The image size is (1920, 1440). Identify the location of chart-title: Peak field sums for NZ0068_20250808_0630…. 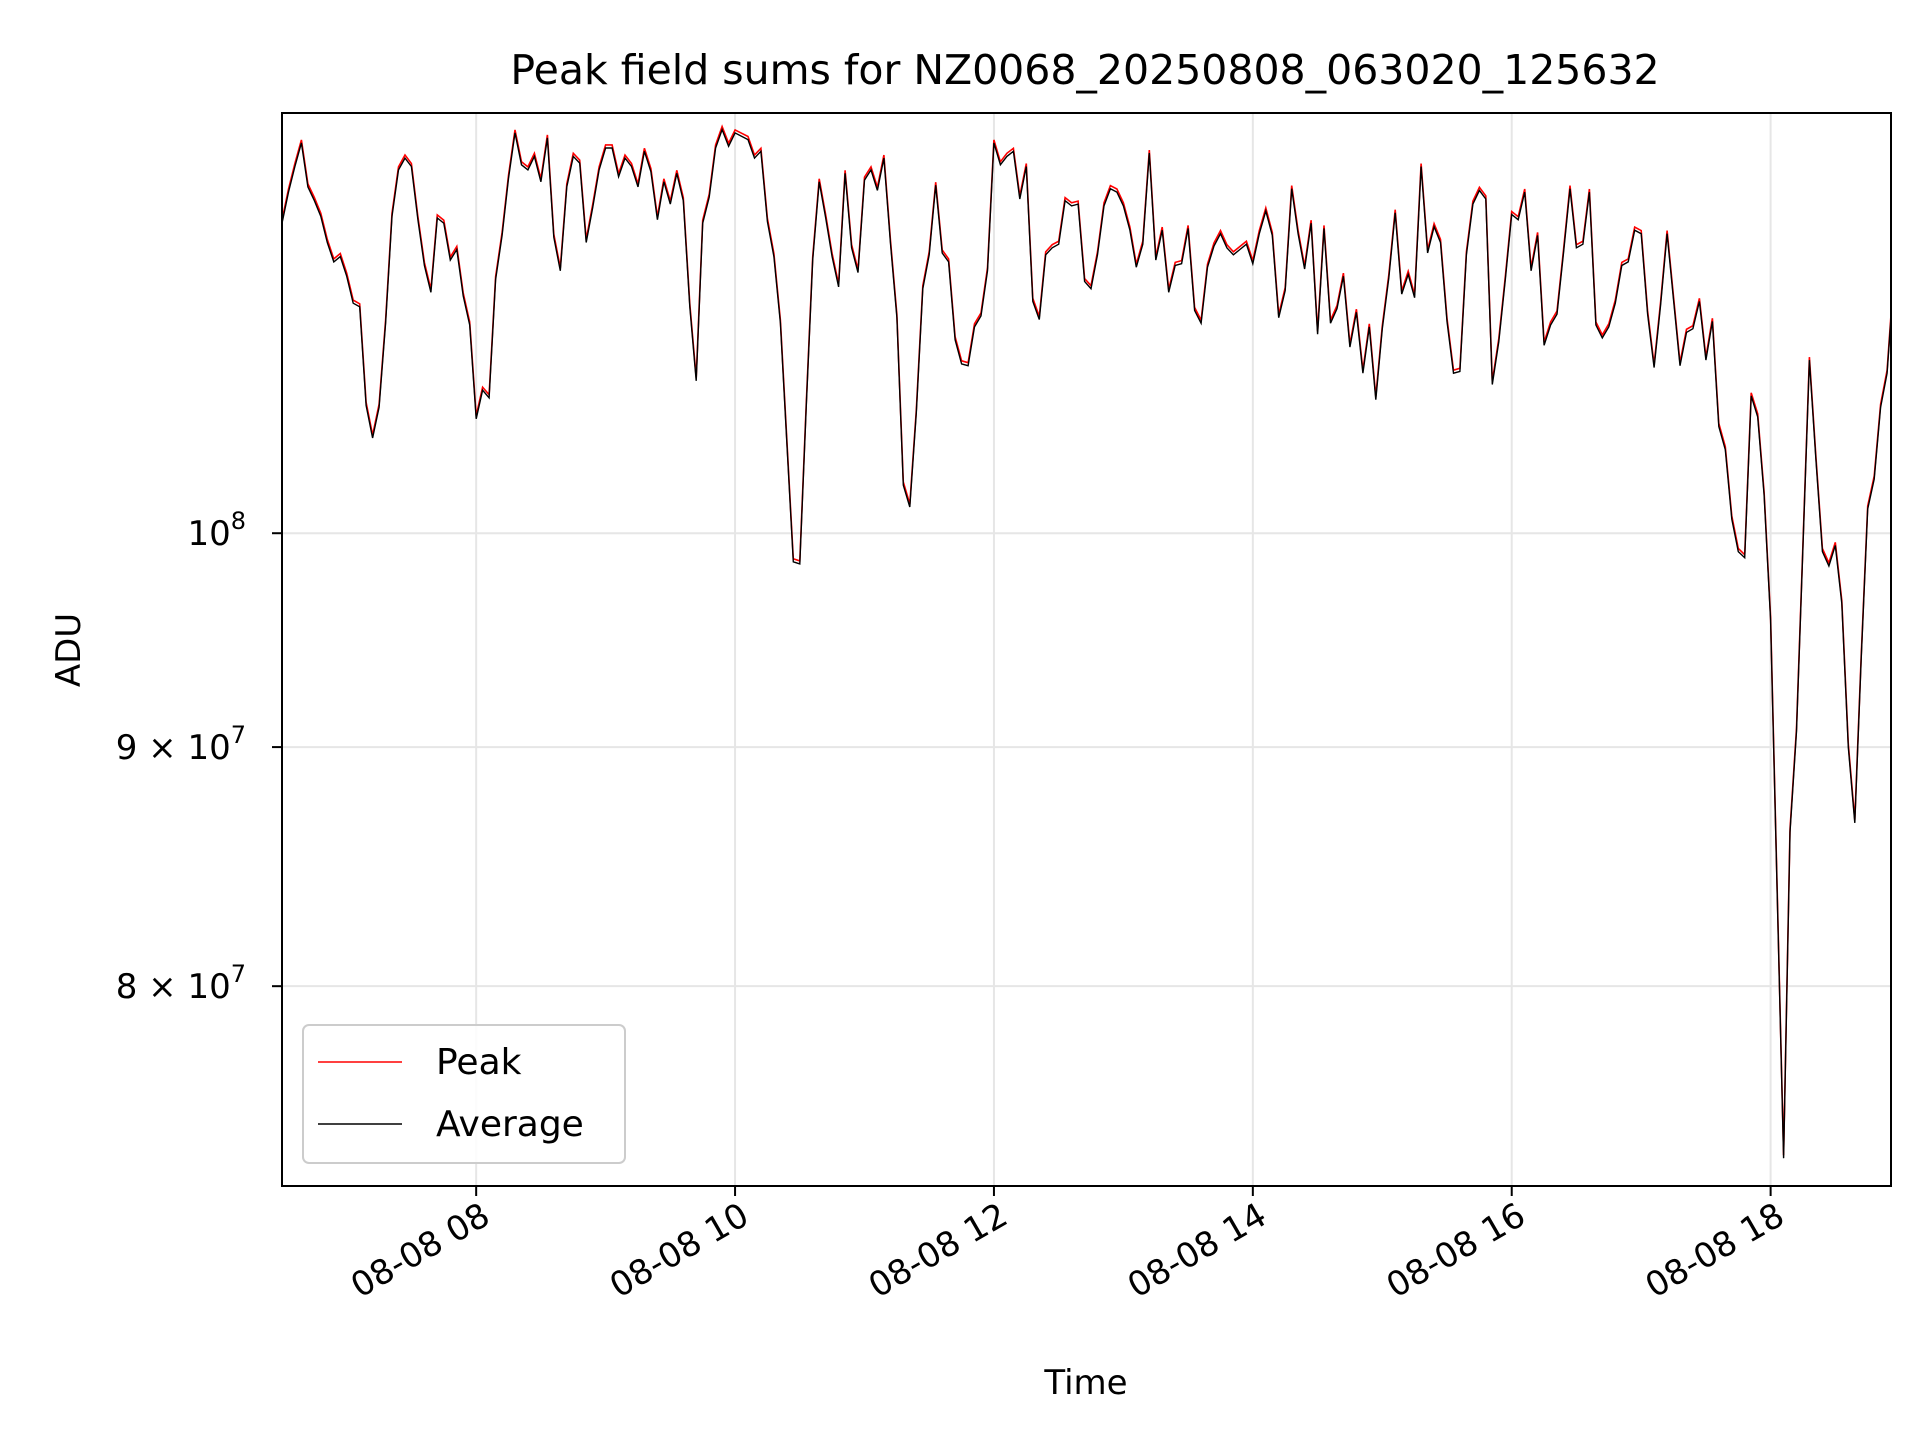
(1084, 70).